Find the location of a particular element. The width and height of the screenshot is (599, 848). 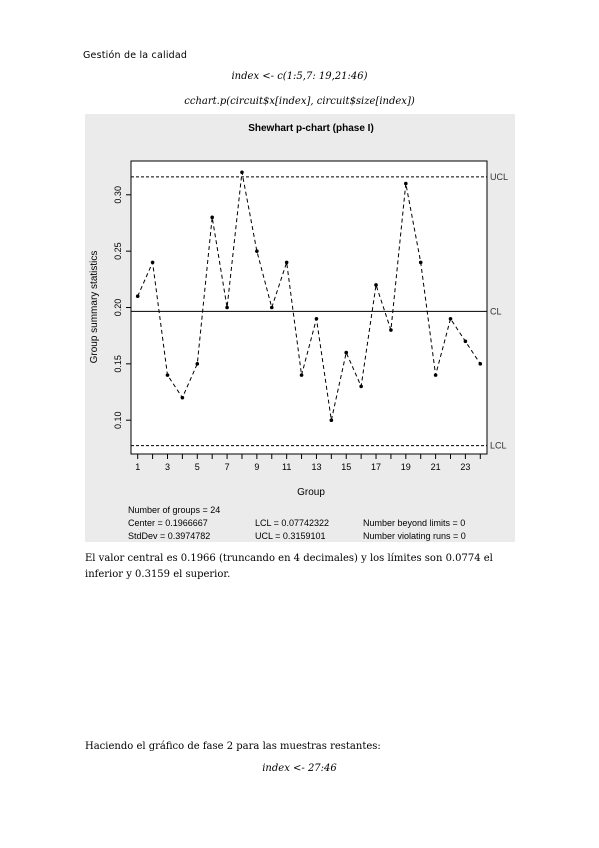

lcl-label: LCL is located at coordinates (498, 446).